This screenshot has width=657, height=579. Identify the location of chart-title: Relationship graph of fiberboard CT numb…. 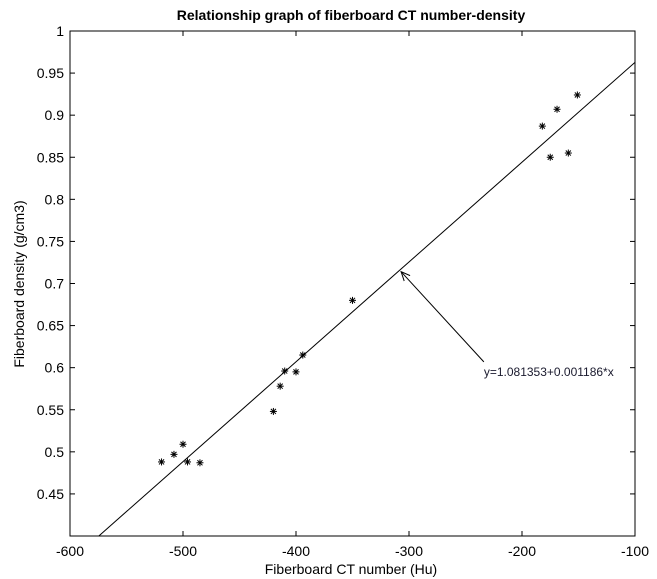
(351, 15).